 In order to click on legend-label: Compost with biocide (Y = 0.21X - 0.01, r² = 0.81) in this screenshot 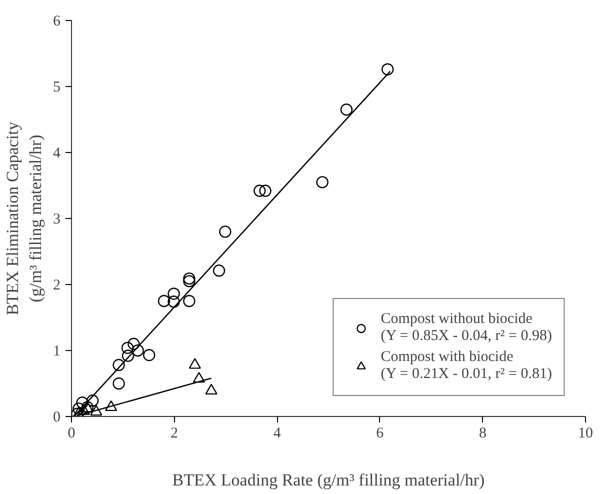, I will do `click(466, 366)`.